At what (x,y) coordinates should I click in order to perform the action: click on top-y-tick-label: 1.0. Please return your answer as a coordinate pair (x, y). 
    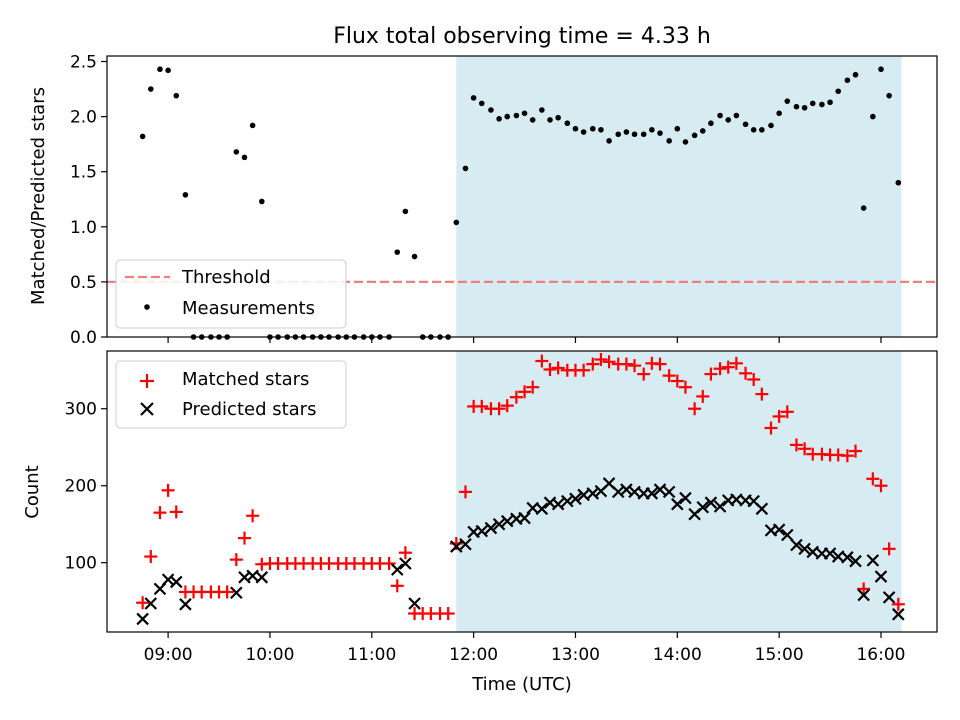
    Looking at the image, I should click on (83, 228).